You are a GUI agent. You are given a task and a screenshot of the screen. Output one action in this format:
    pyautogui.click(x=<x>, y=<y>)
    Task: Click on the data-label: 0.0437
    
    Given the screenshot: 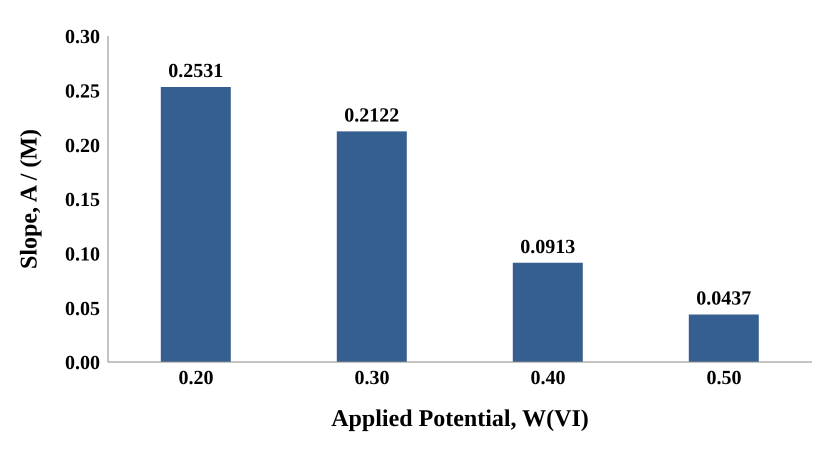 What is the action you would take?
    pyautogui.click(x=724, y=299)
    